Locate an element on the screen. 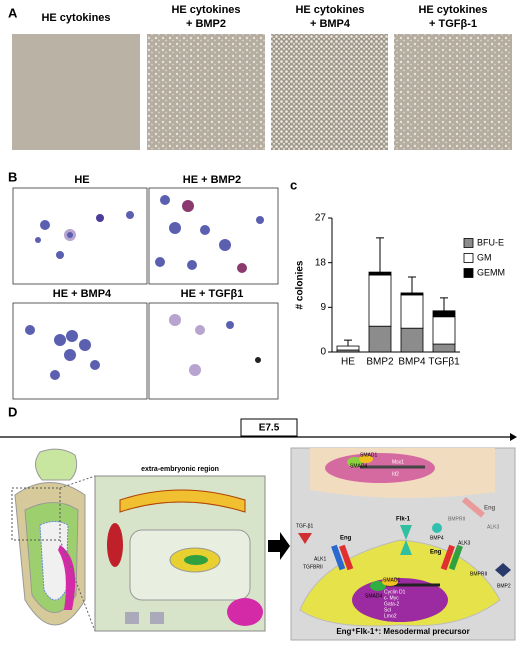  gene-label: Gata-2 is located at coordinates (392, 604).